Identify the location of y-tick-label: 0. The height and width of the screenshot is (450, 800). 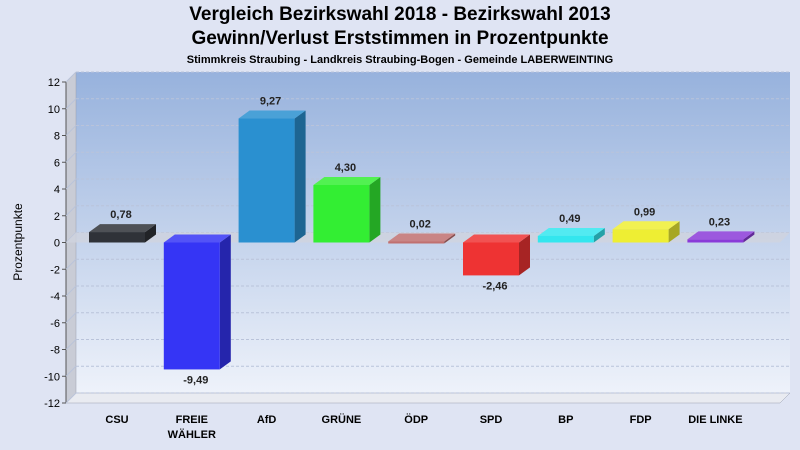
(57, 244).